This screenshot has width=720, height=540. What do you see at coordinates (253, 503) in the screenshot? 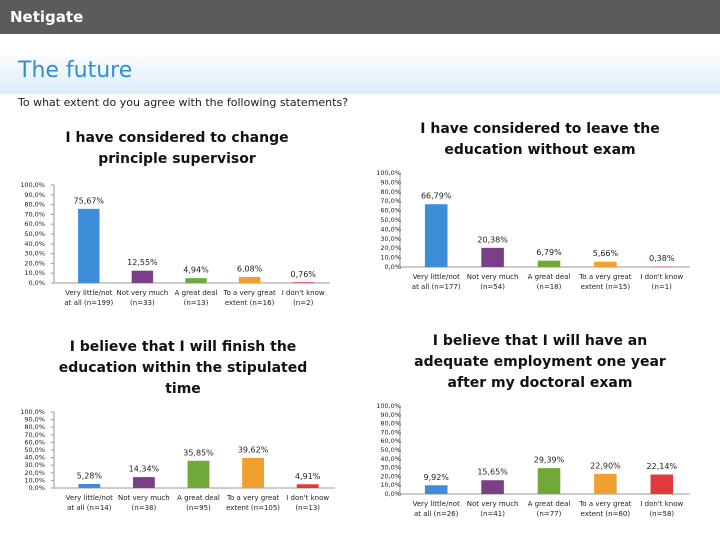
I see `x-tick-label: To a very great extent (n=105)` at bounding box center [253, 503].